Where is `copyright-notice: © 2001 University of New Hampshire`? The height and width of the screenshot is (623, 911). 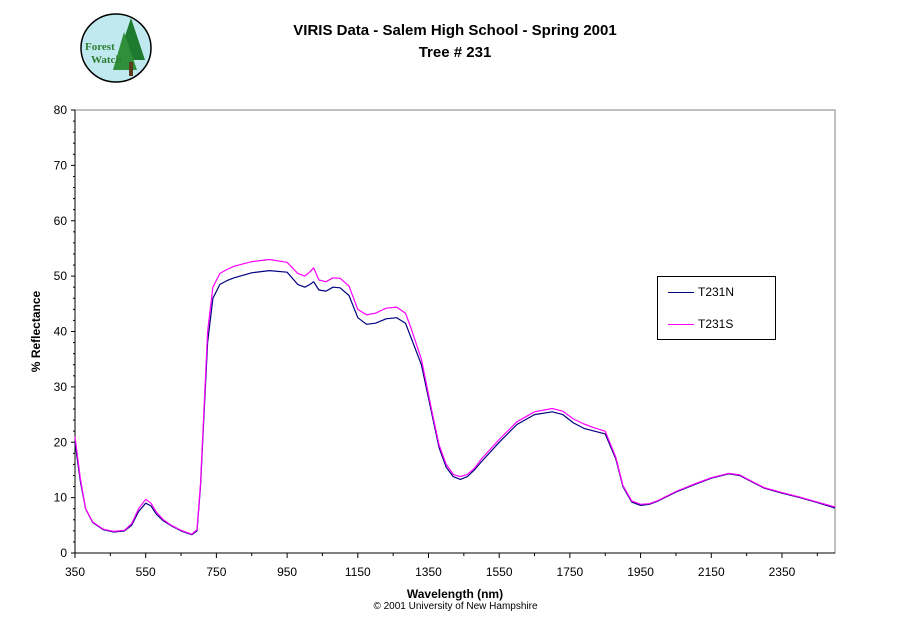 copyright-notice: © 2001 University of New Hampshire is located at coordinates (455, 606).